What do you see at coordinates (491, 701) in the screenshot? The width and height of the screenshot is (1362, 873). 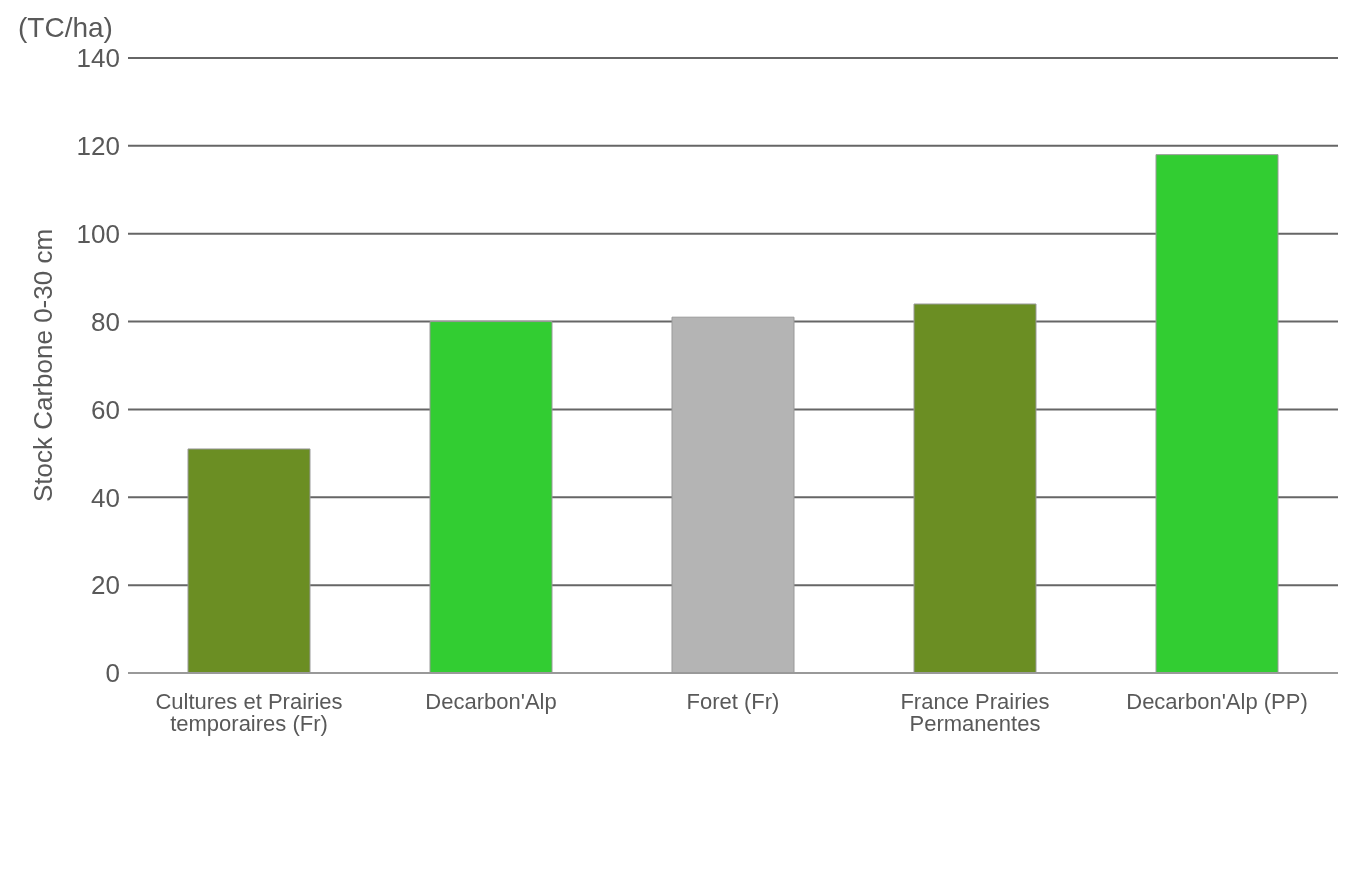 I see `x-tick-label: Decarbon'Alp` at bounding box center [491, 701].